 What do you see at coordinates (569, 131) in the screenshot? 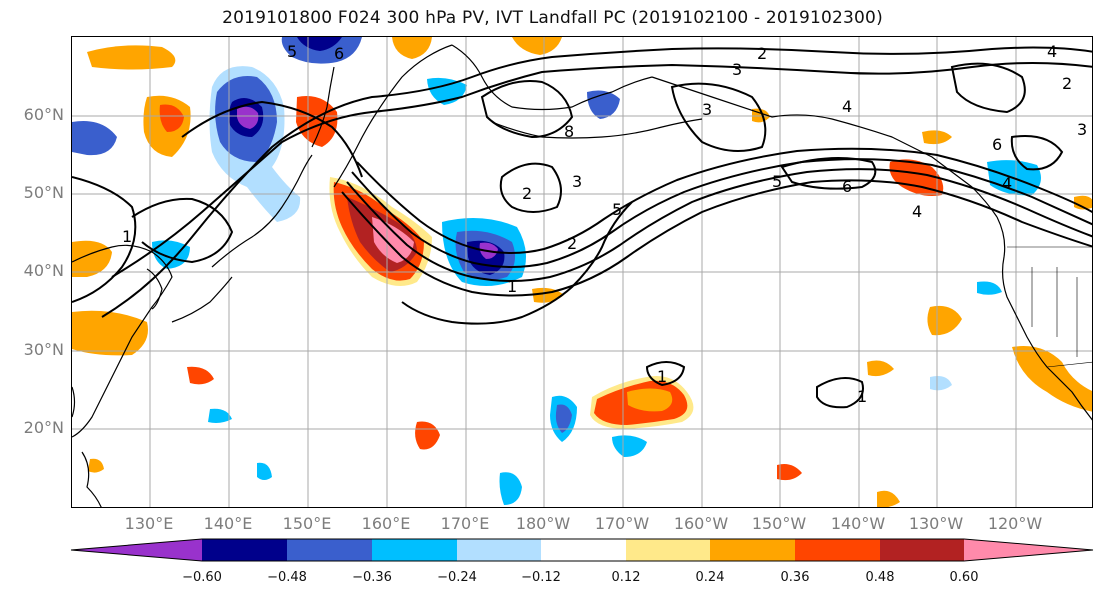
I see `contour-label: 8` at bounding box center [569, 131].